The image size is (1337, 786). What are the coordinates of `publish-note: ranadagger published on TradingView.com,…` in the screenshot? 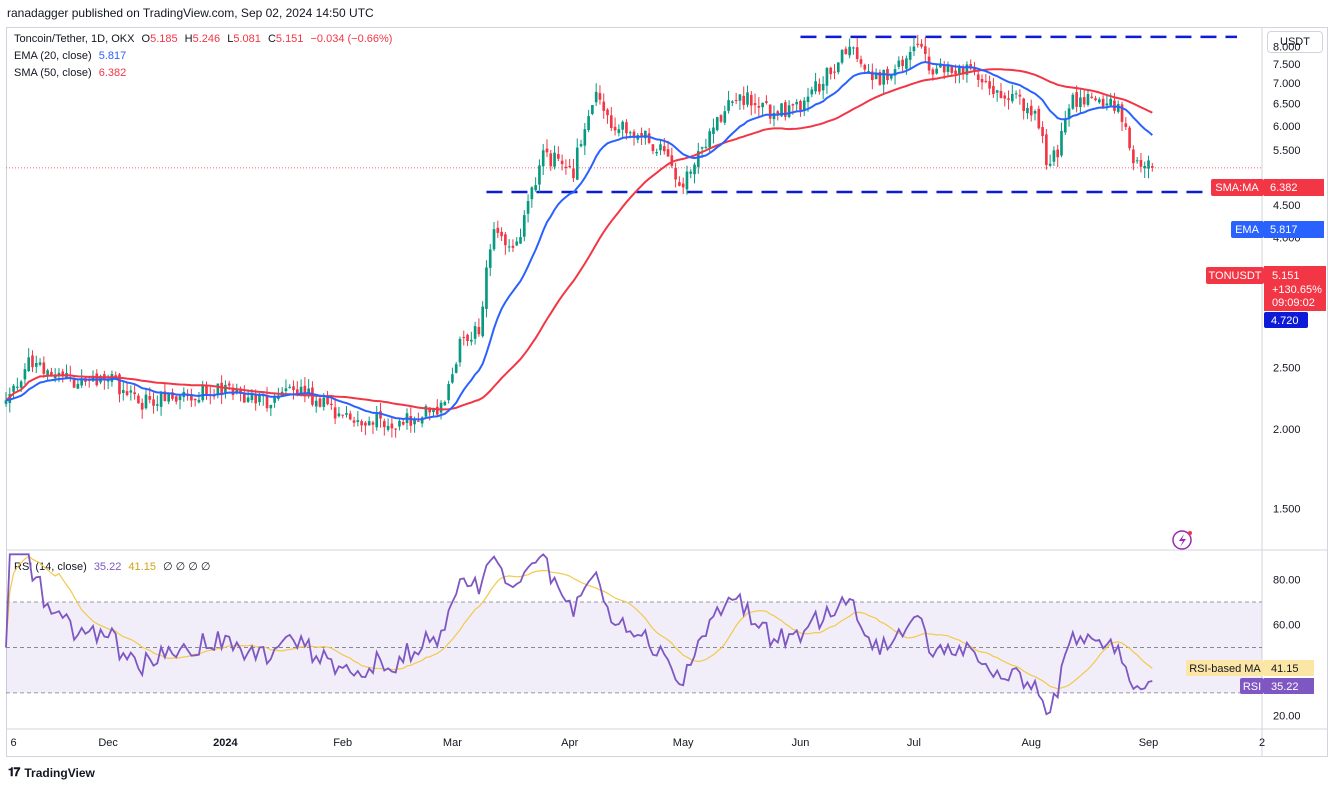 It's located at (190, 13).